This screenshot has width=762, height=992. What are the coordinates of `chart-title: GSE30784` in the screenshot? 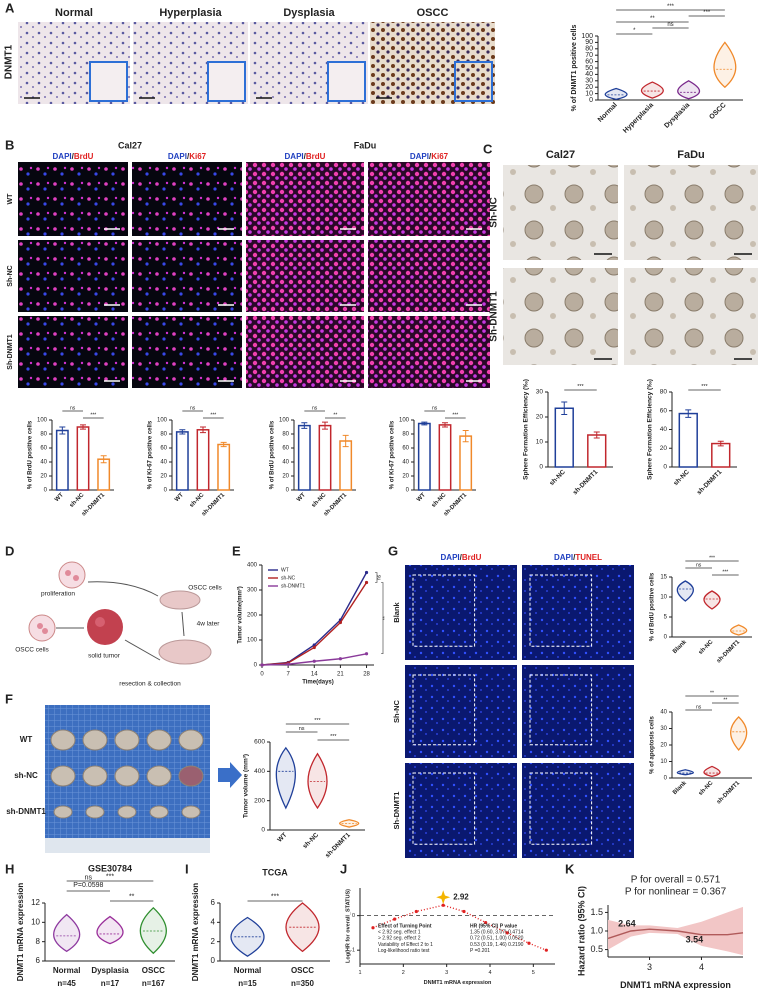 It's located at (110, 868).